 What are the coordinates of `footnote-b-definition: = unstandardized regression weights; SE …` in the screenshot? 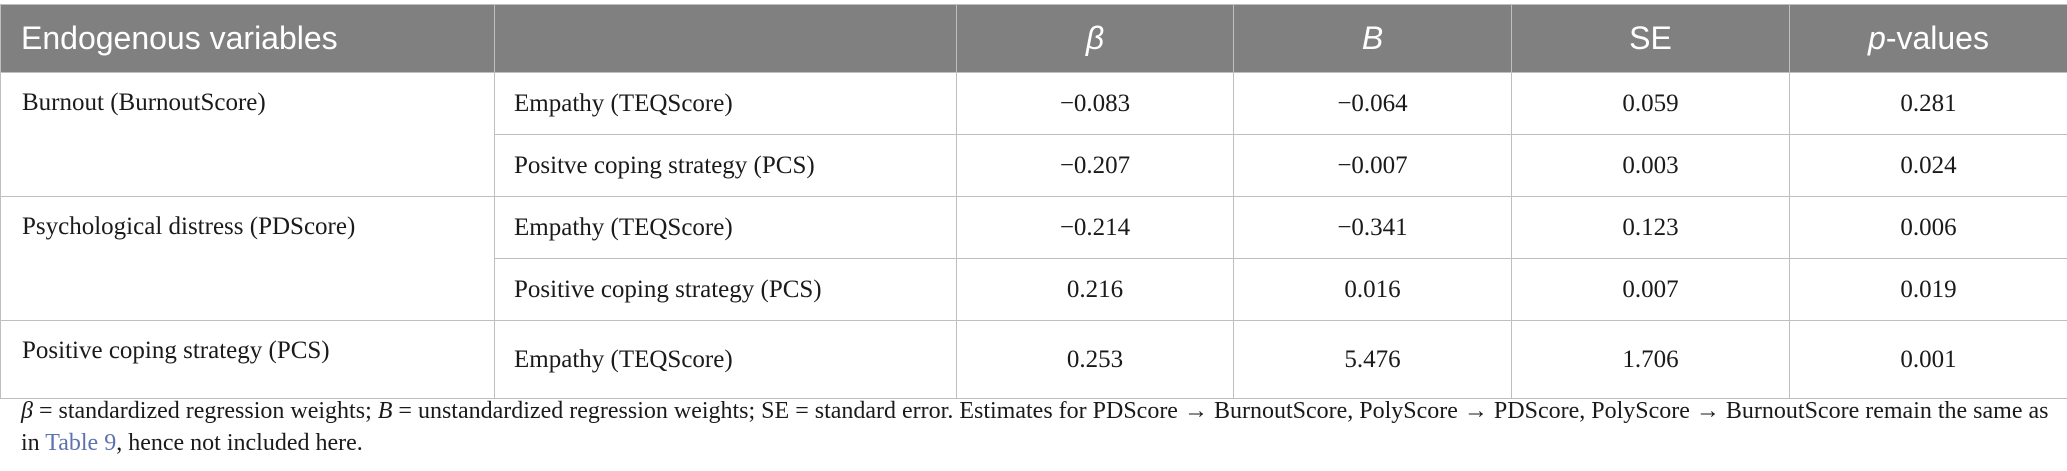 It's located at (1035, 427).